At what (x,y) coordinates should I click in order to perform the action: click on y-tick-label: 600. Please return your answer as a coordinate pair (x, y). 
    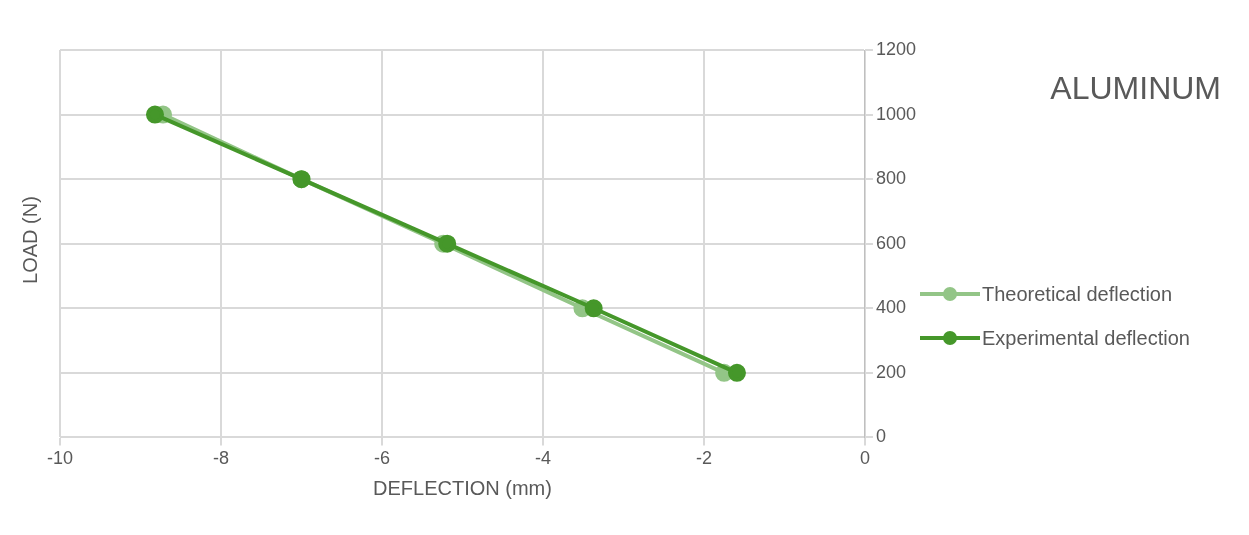
    Looking at the image, I should click on (890, 242).